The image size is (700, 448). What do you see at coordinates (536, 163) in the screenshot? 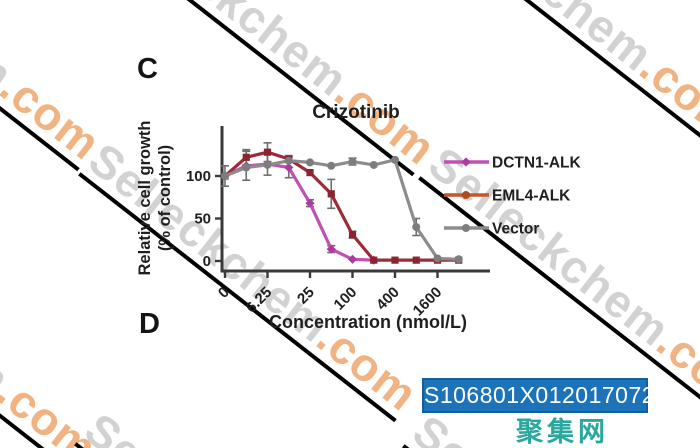
I see `legend-label: DCTN1-ALK` at bounding box center [536, 163].